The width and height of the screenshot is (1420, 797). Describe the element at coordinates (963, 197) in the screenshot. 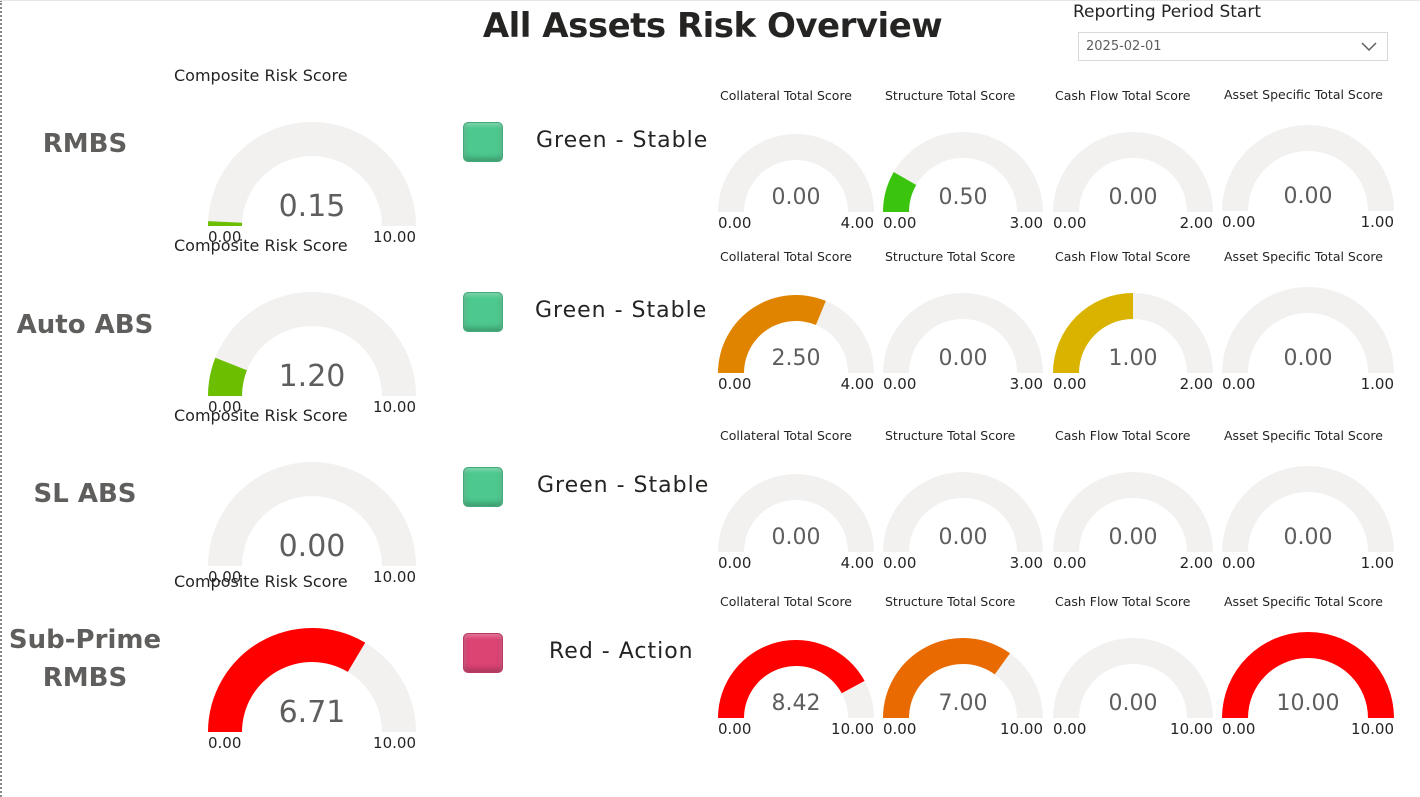

I see `gauge-value: 0.50` at that location.